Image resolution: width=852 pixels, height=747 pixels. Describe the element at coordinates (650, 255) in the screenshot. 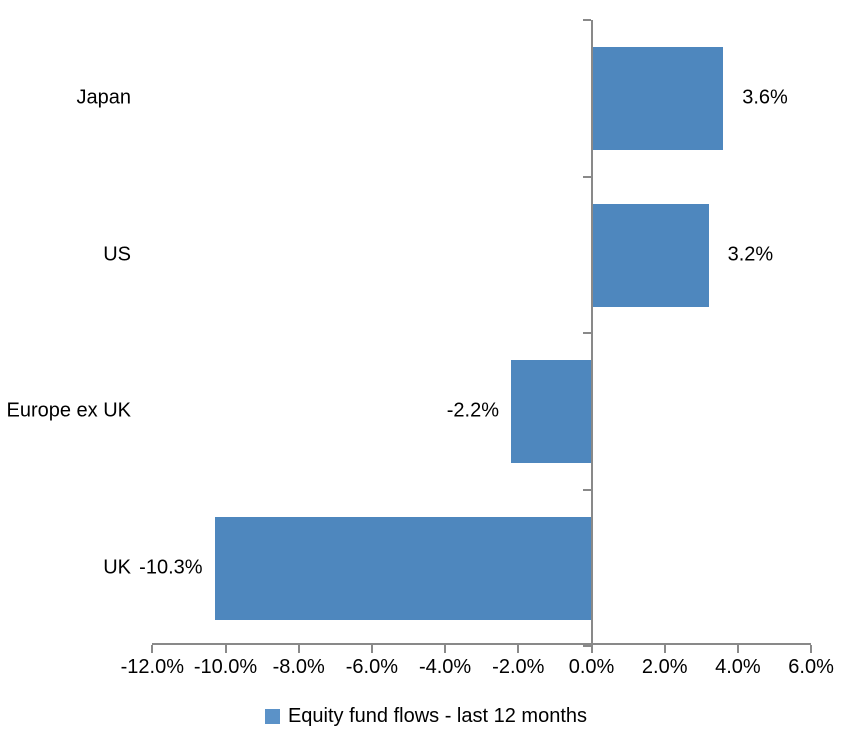

I see `bar-us` at that location.